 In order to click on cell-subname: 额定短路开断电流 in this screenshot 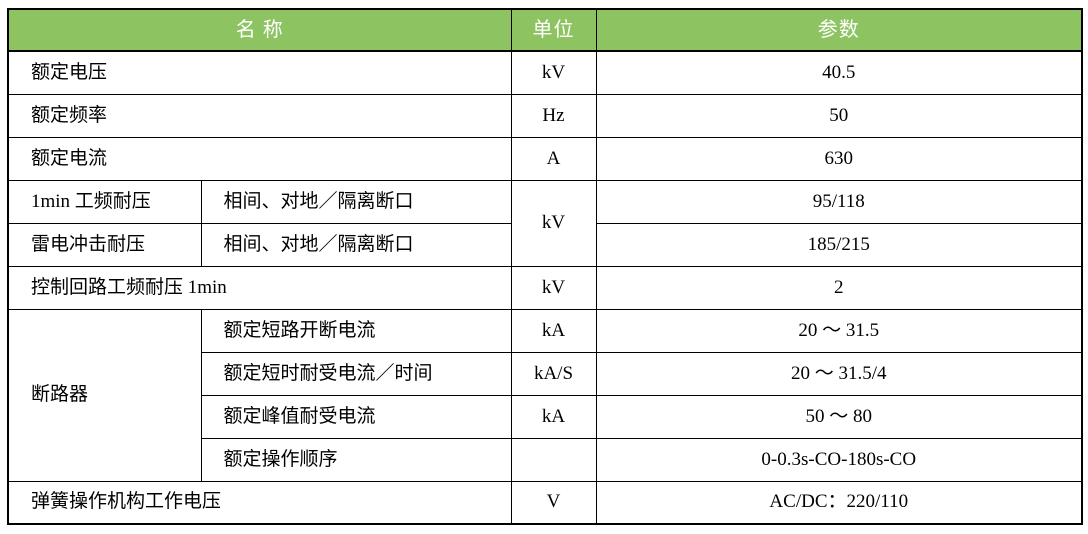, I will do `click(356, 330)`.